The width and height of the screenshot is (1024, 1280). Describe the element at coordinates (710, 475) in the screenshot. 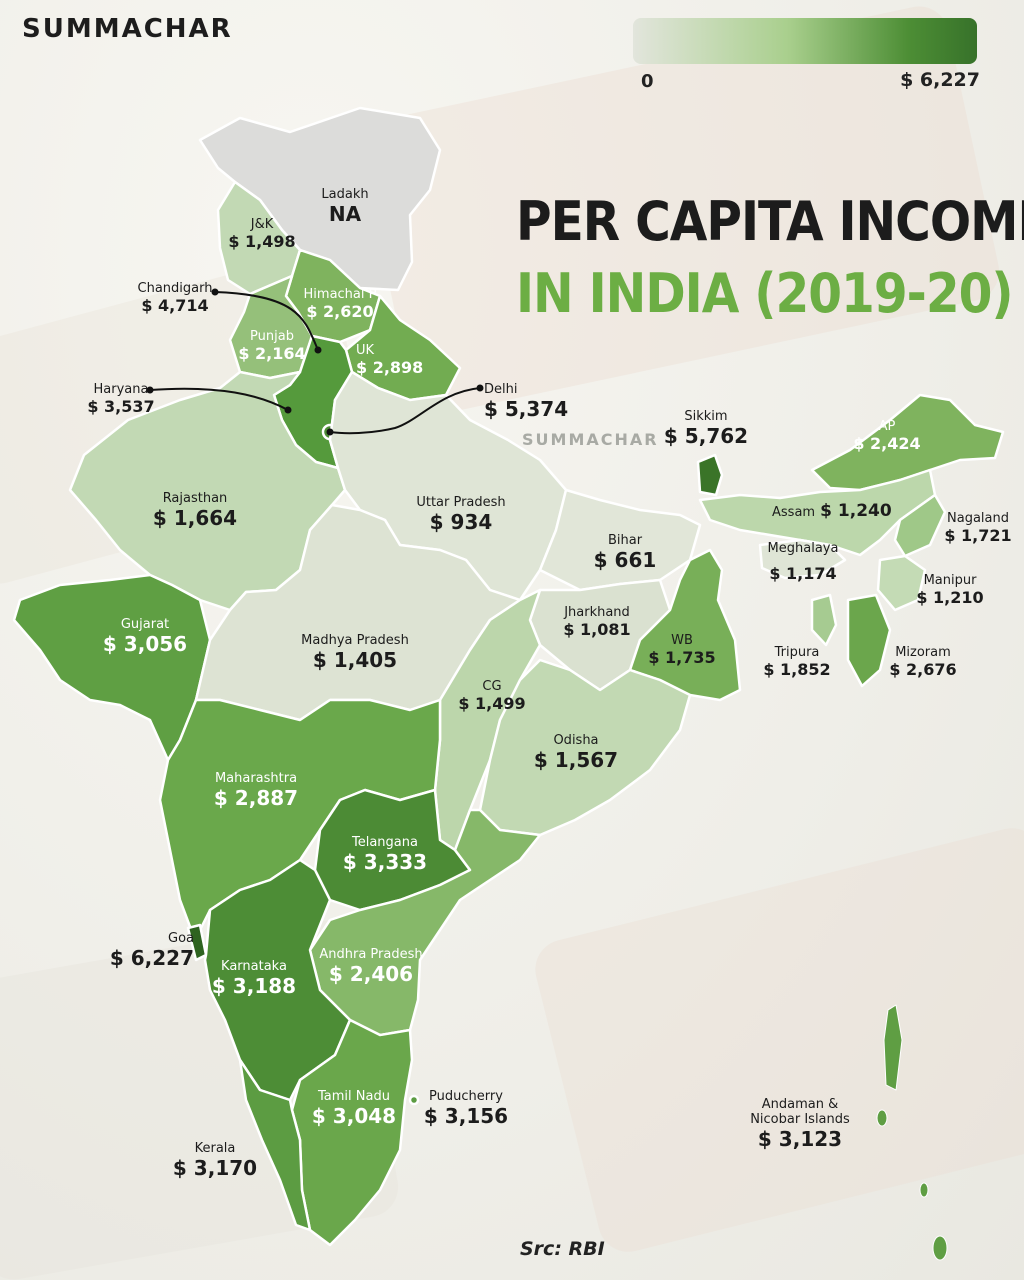

I see `region-sikkim` at that location.